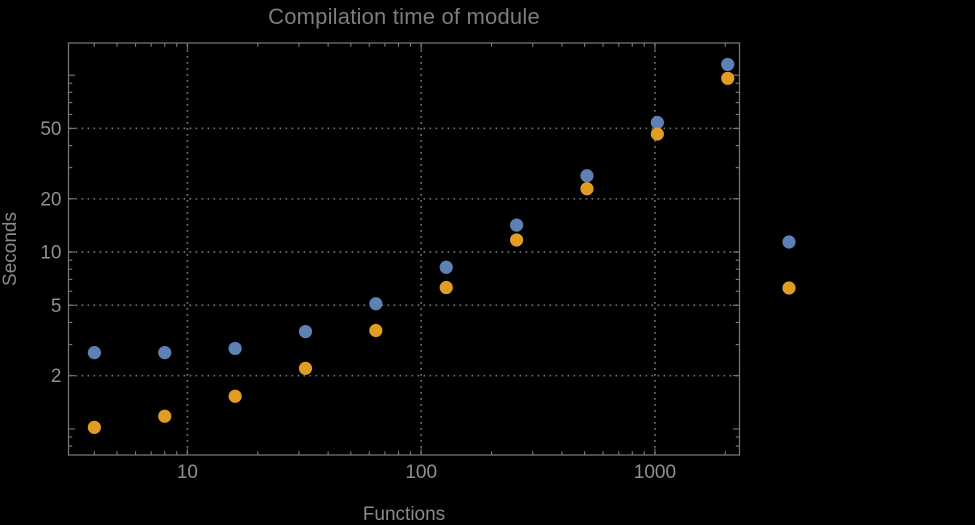  What do you see at coordinates (56, 376) in the screenshot?
I see `y-tick-label-2: 2` at bounding box center [56, 376].